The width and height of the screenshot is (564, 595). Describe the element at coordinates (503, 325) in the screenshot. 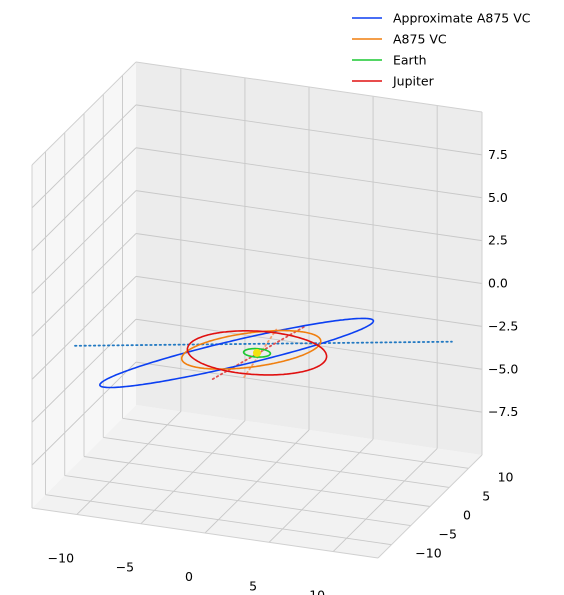

I see `z-tick-label: −2.5` at that location.